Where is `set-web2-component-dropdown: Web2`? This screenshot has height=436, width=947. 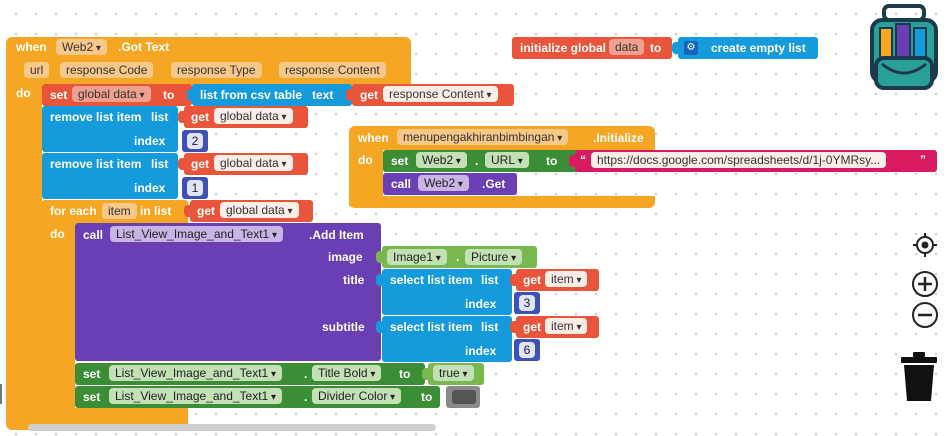
set-web2-component-dropdown: Web2 is located at coordinates (441, 160).